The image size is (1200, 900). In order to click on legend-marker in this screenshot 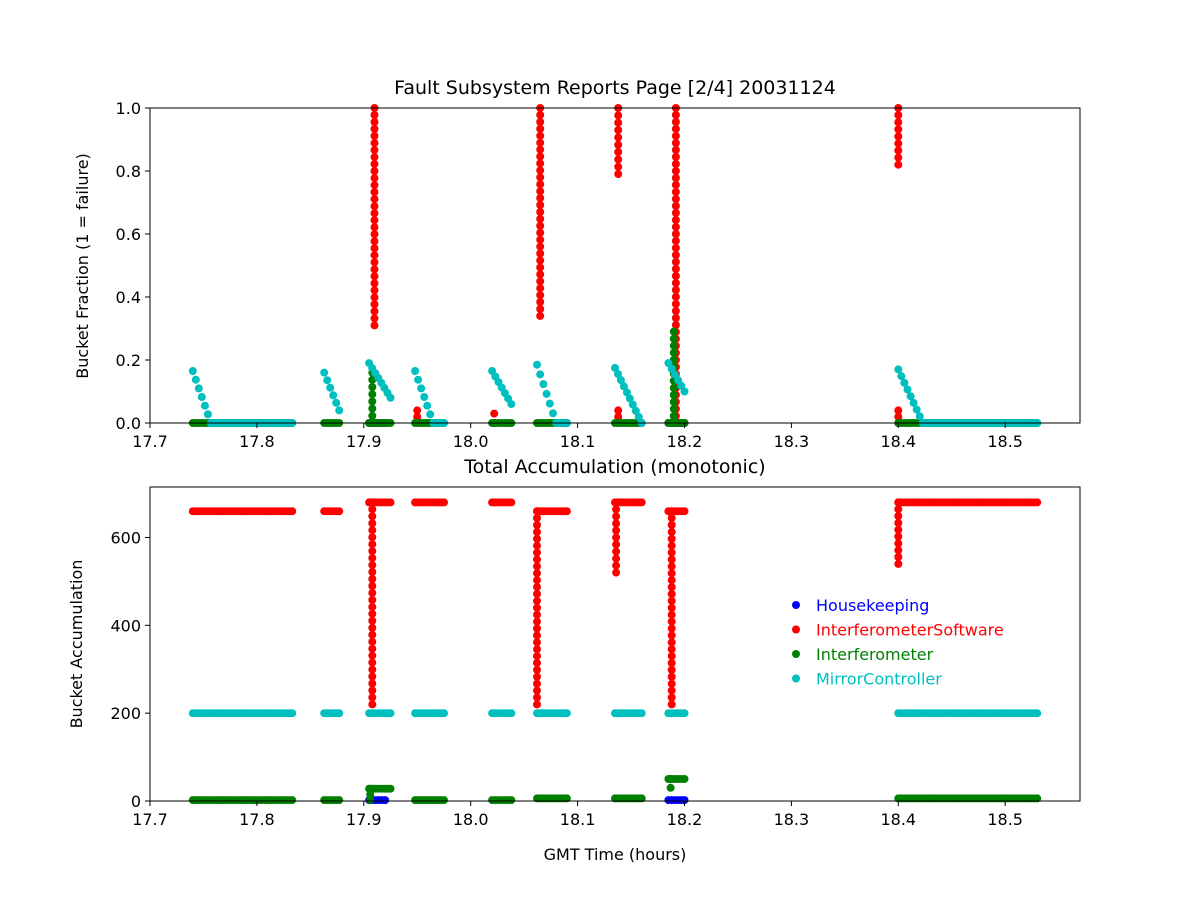, I will do `click(796, 629)`.